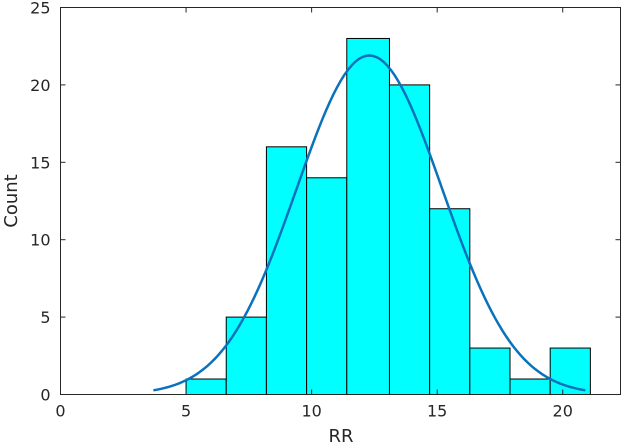 The width and height of the screenshot is (624, 444). Describe the element at coordinates (437, 411) in the screenshot. I see `x-tick-label: 15` at that location.